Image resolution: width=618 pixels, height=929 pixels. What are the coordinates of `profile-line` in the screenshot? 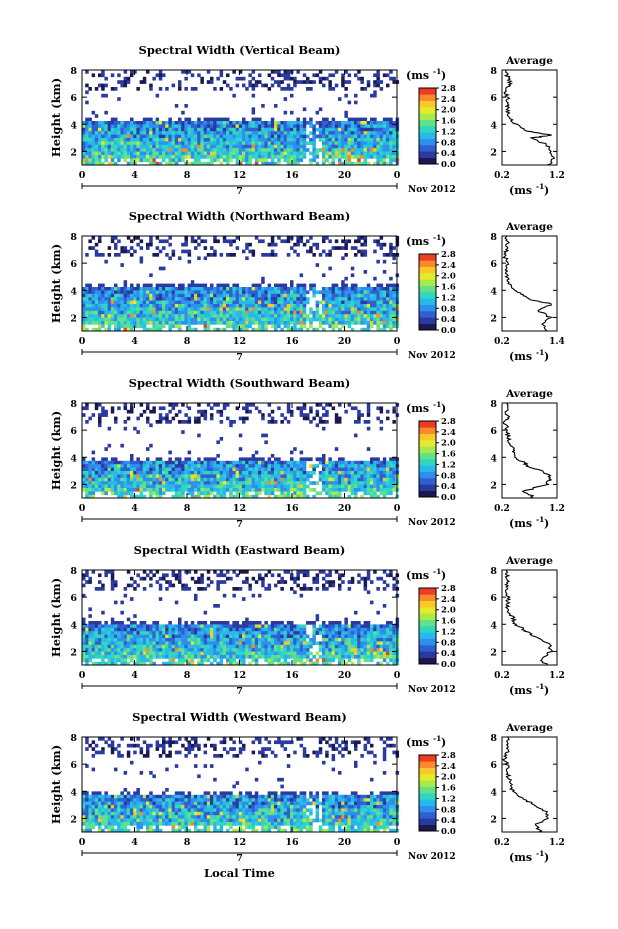 It's located at (527, 450).